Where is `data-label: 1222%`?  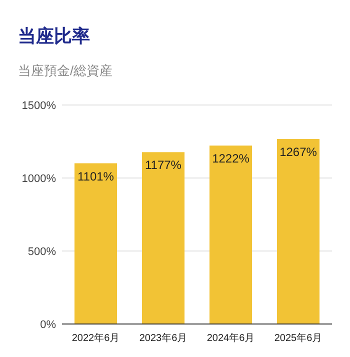
data-label: 1222% is located at coordinates (231, 159).